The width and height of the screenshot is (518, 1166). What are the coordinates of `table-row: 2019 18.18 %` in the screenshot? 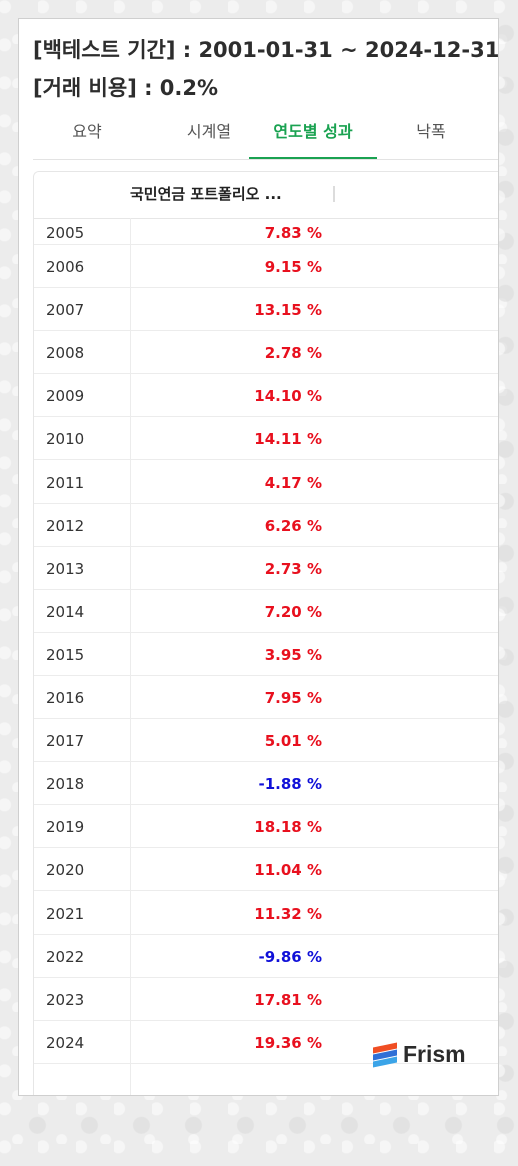 It's located at (266, 827).